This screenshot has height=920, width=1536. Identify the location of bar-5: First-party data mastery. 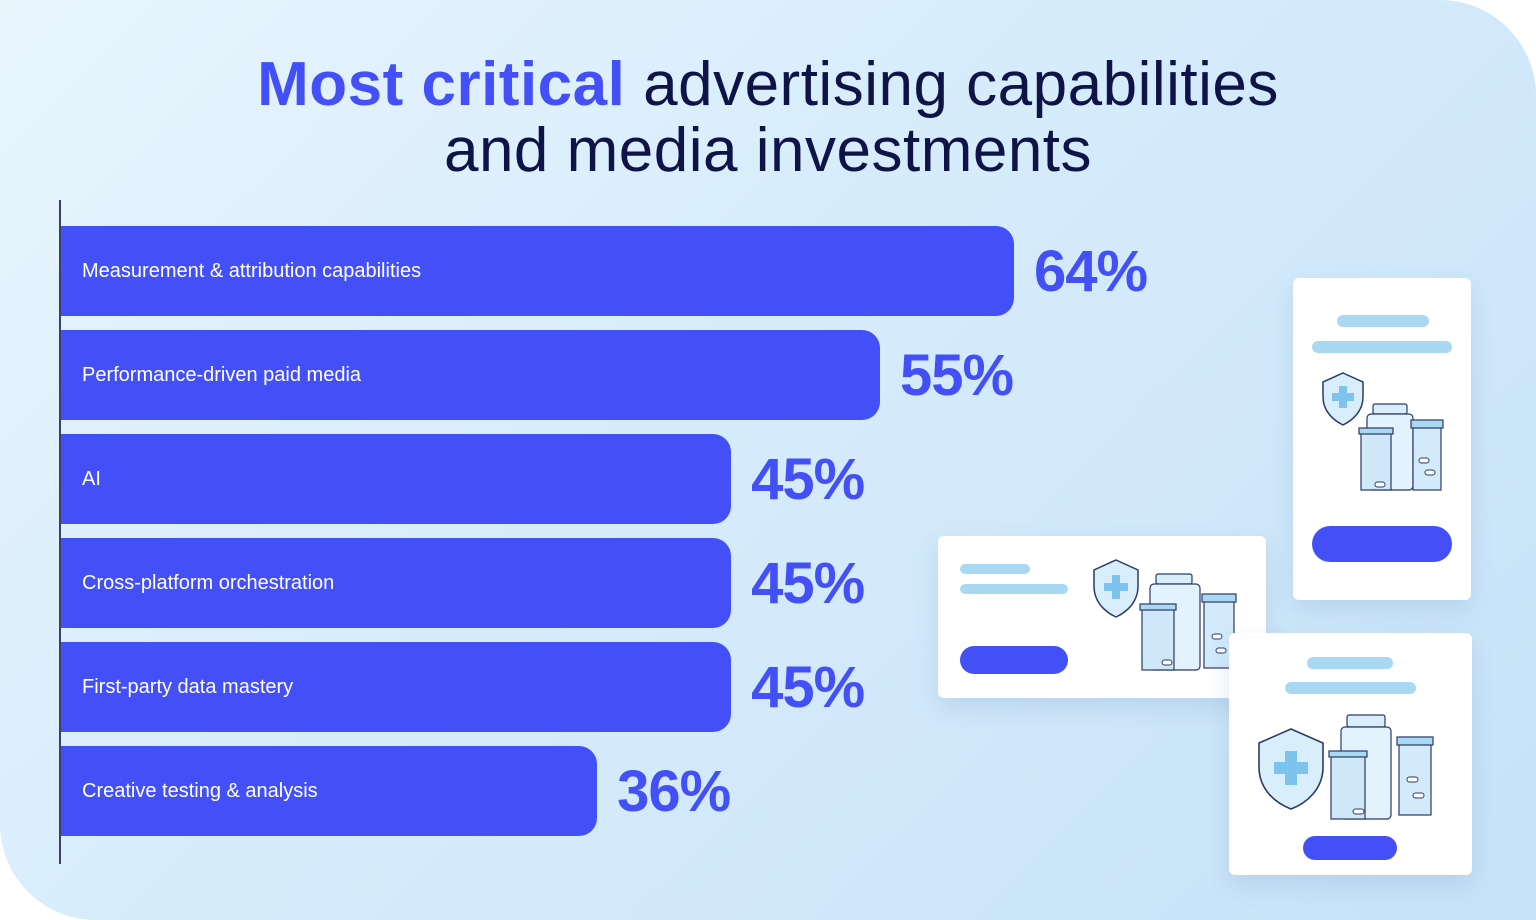
(396, 687).